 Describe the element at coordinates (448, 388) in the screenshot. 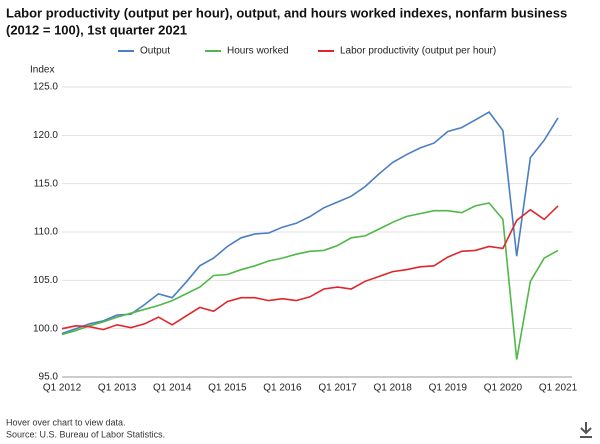

I see `x-tick-label: Q1 2019` at that location.